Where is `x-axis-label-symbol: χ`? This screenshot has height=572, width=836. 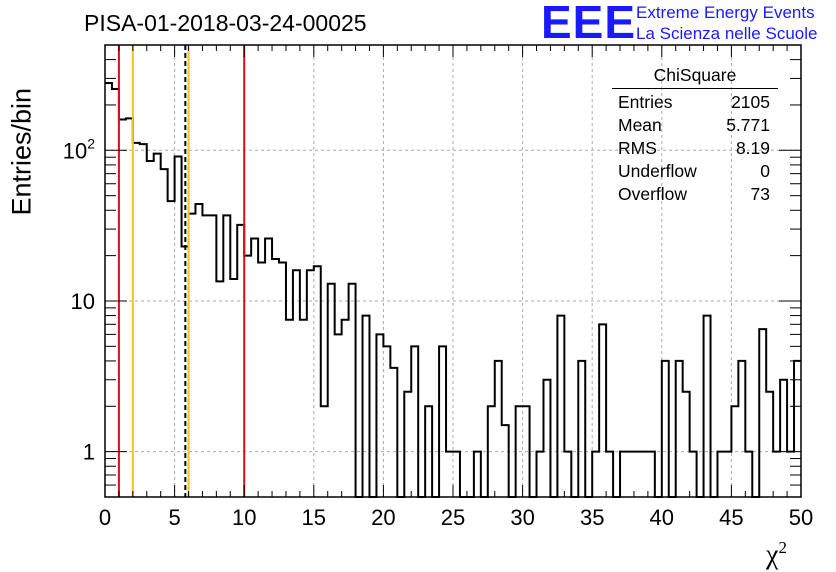 x-axis-label-symbol: χ is located at coordinates (772, 555).